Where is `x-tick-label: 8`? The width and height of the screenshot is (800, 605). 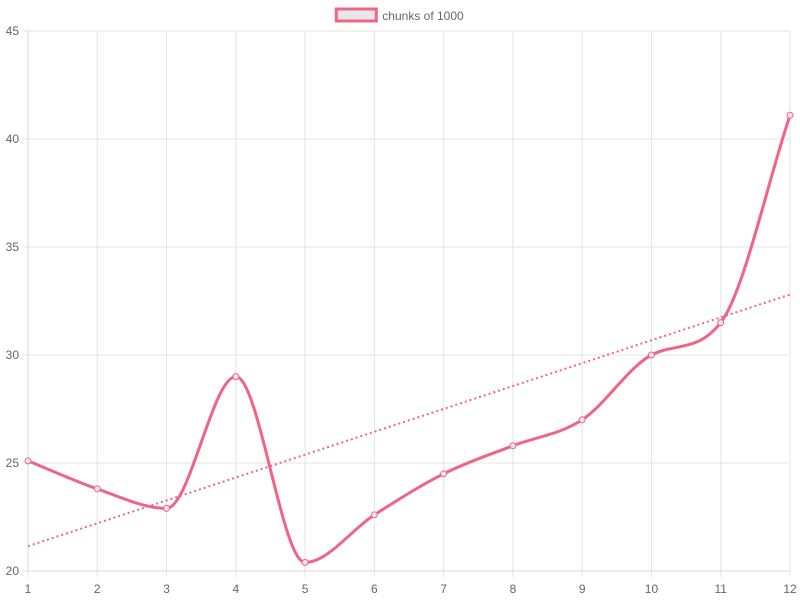
x-tick-label: 8 is located at coordinates (513, 589).